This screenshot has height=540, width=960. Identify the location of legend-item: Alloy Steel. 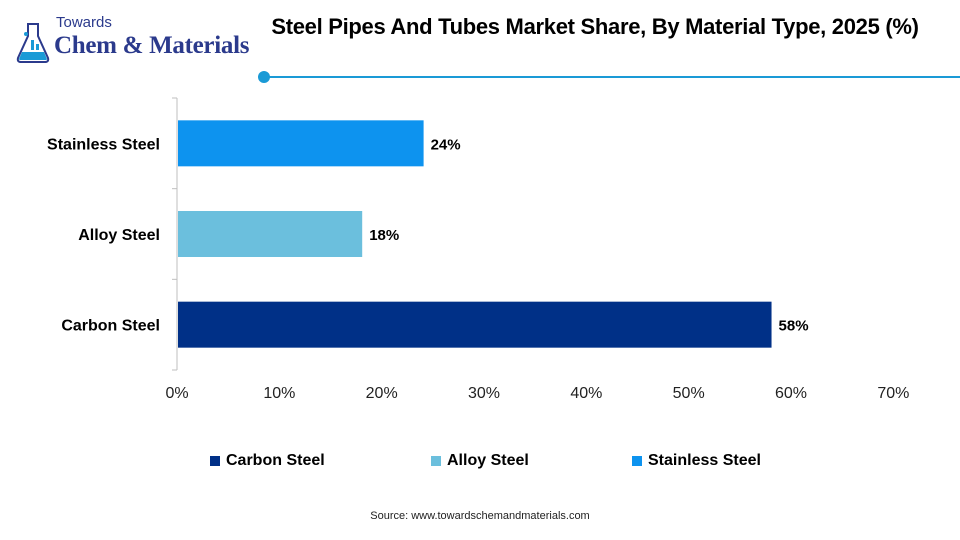
(480, 461).